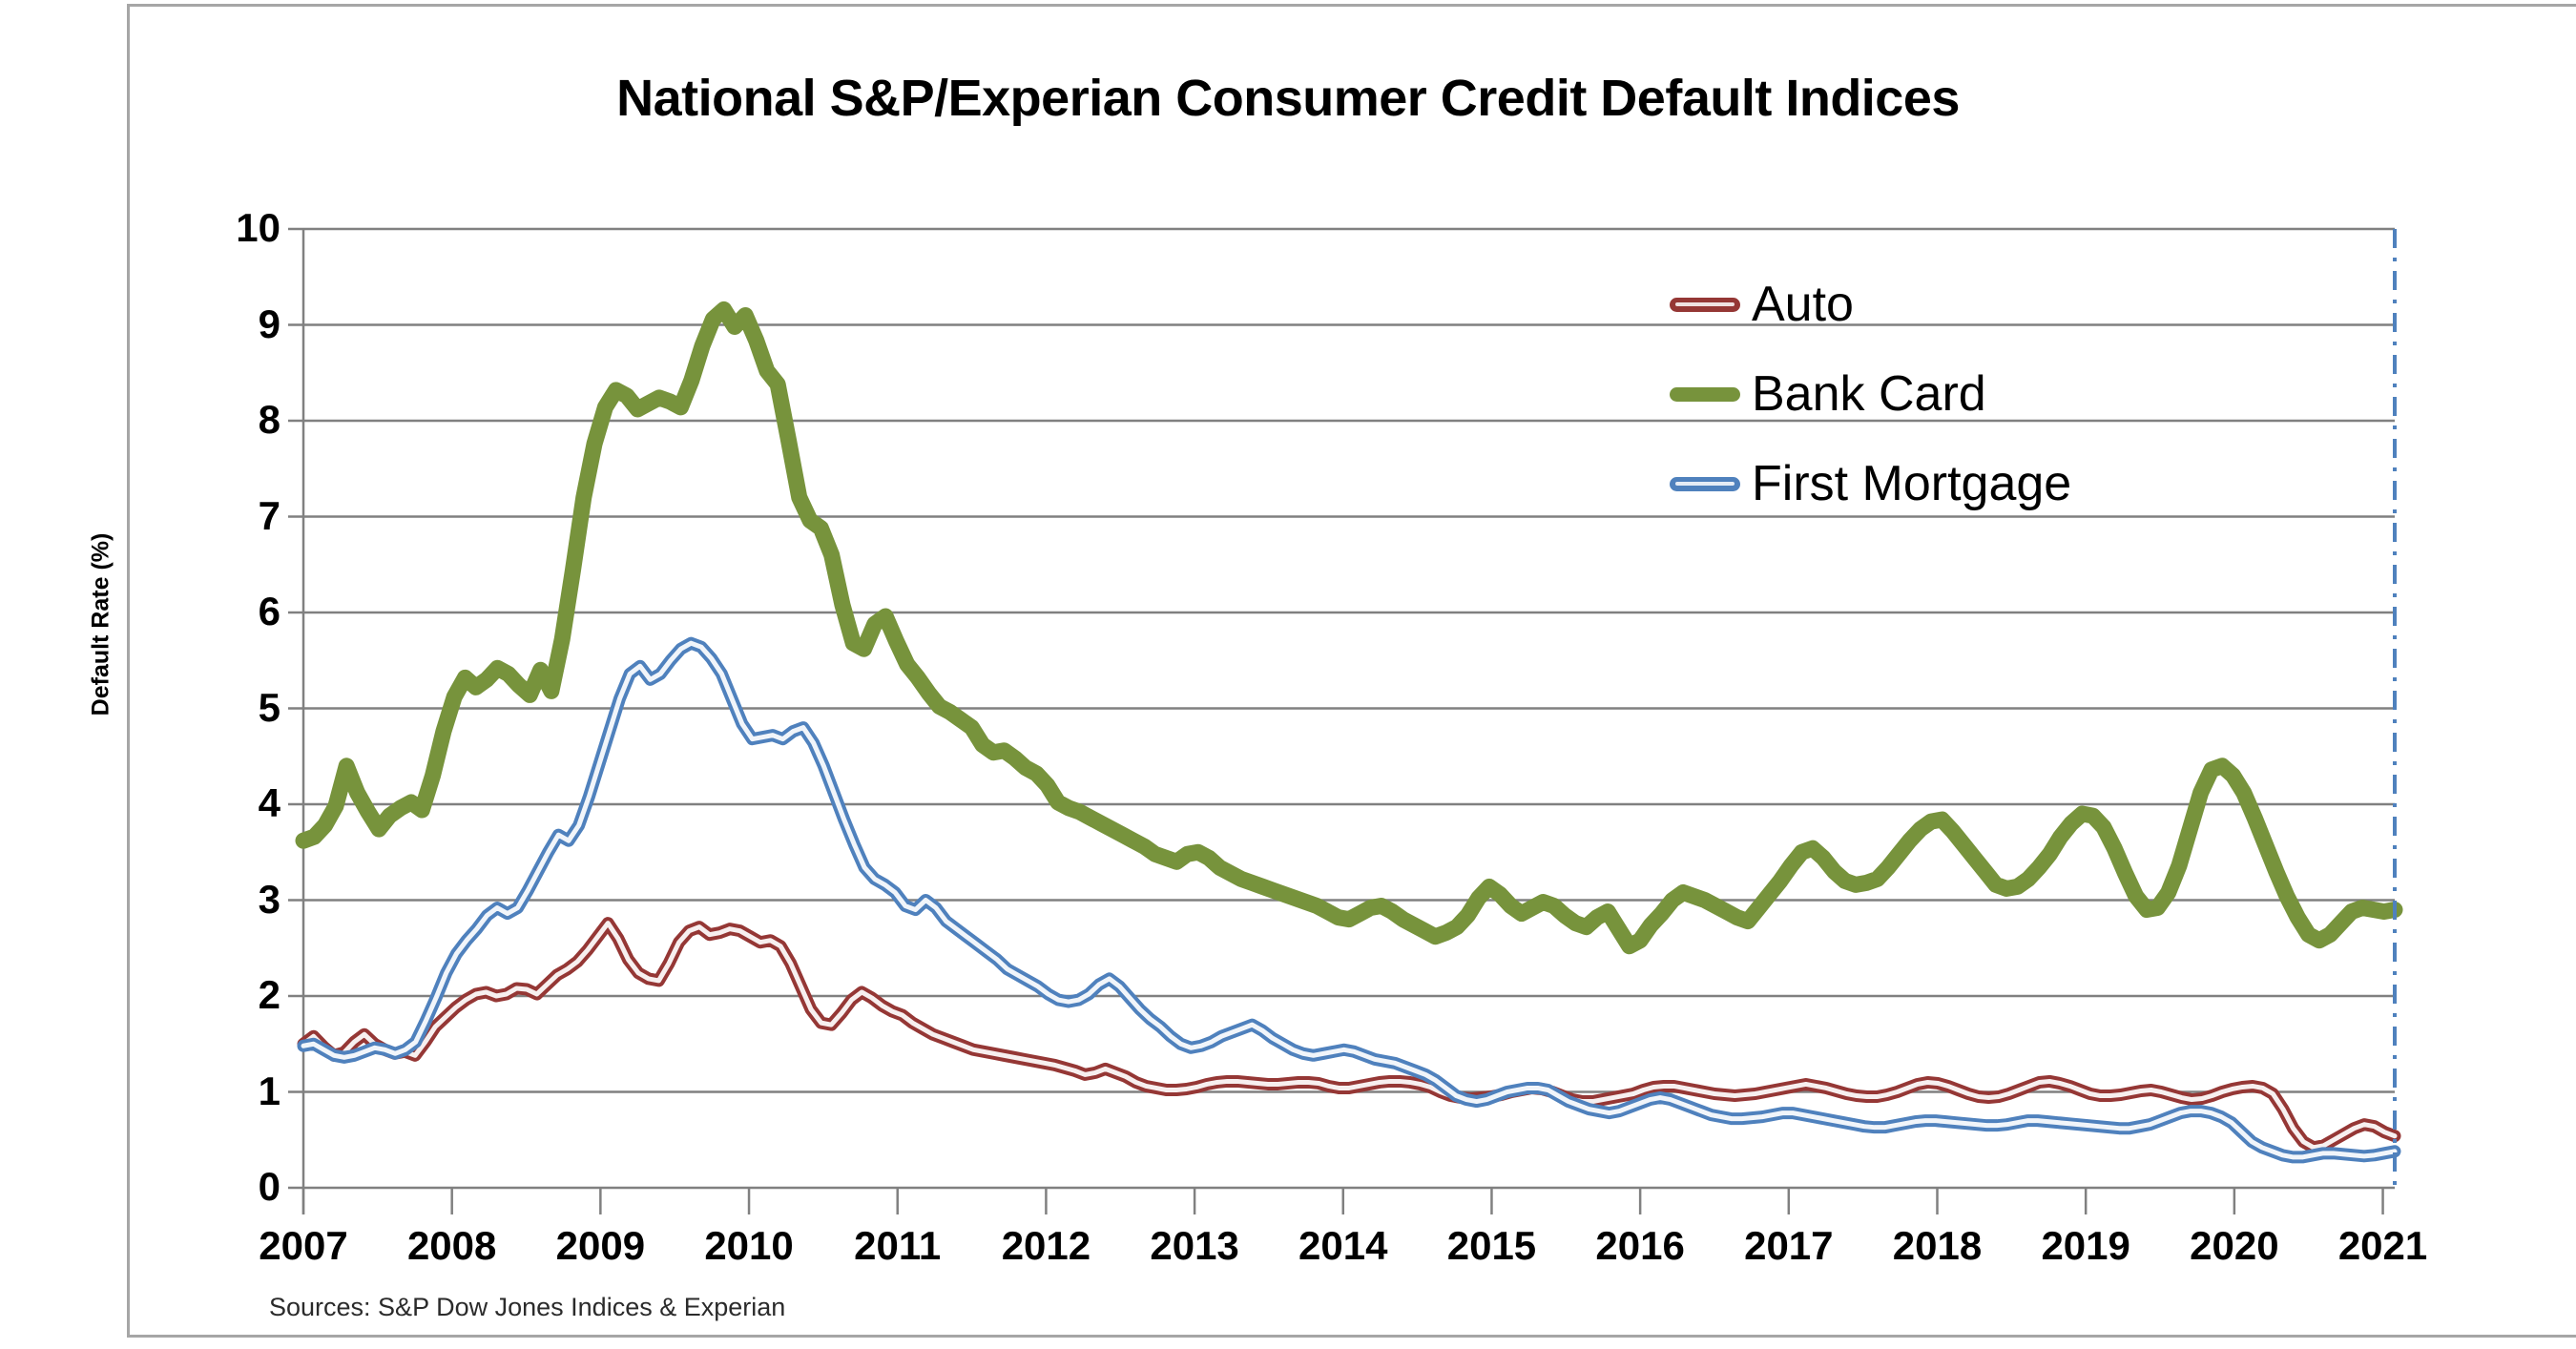 The image size is (2576, 1349). Describe the element at coordinates (269, 994) in the screenshot. I see `y-tick-label: 2` at that location.